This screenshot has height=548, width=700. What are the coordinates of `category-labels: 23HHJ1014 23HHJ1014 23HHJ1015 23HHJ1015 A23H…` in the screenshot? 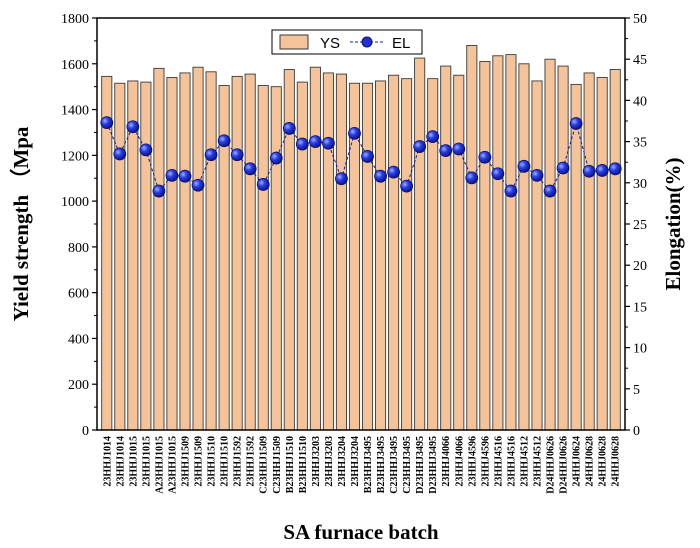 It's located at (361, 465).